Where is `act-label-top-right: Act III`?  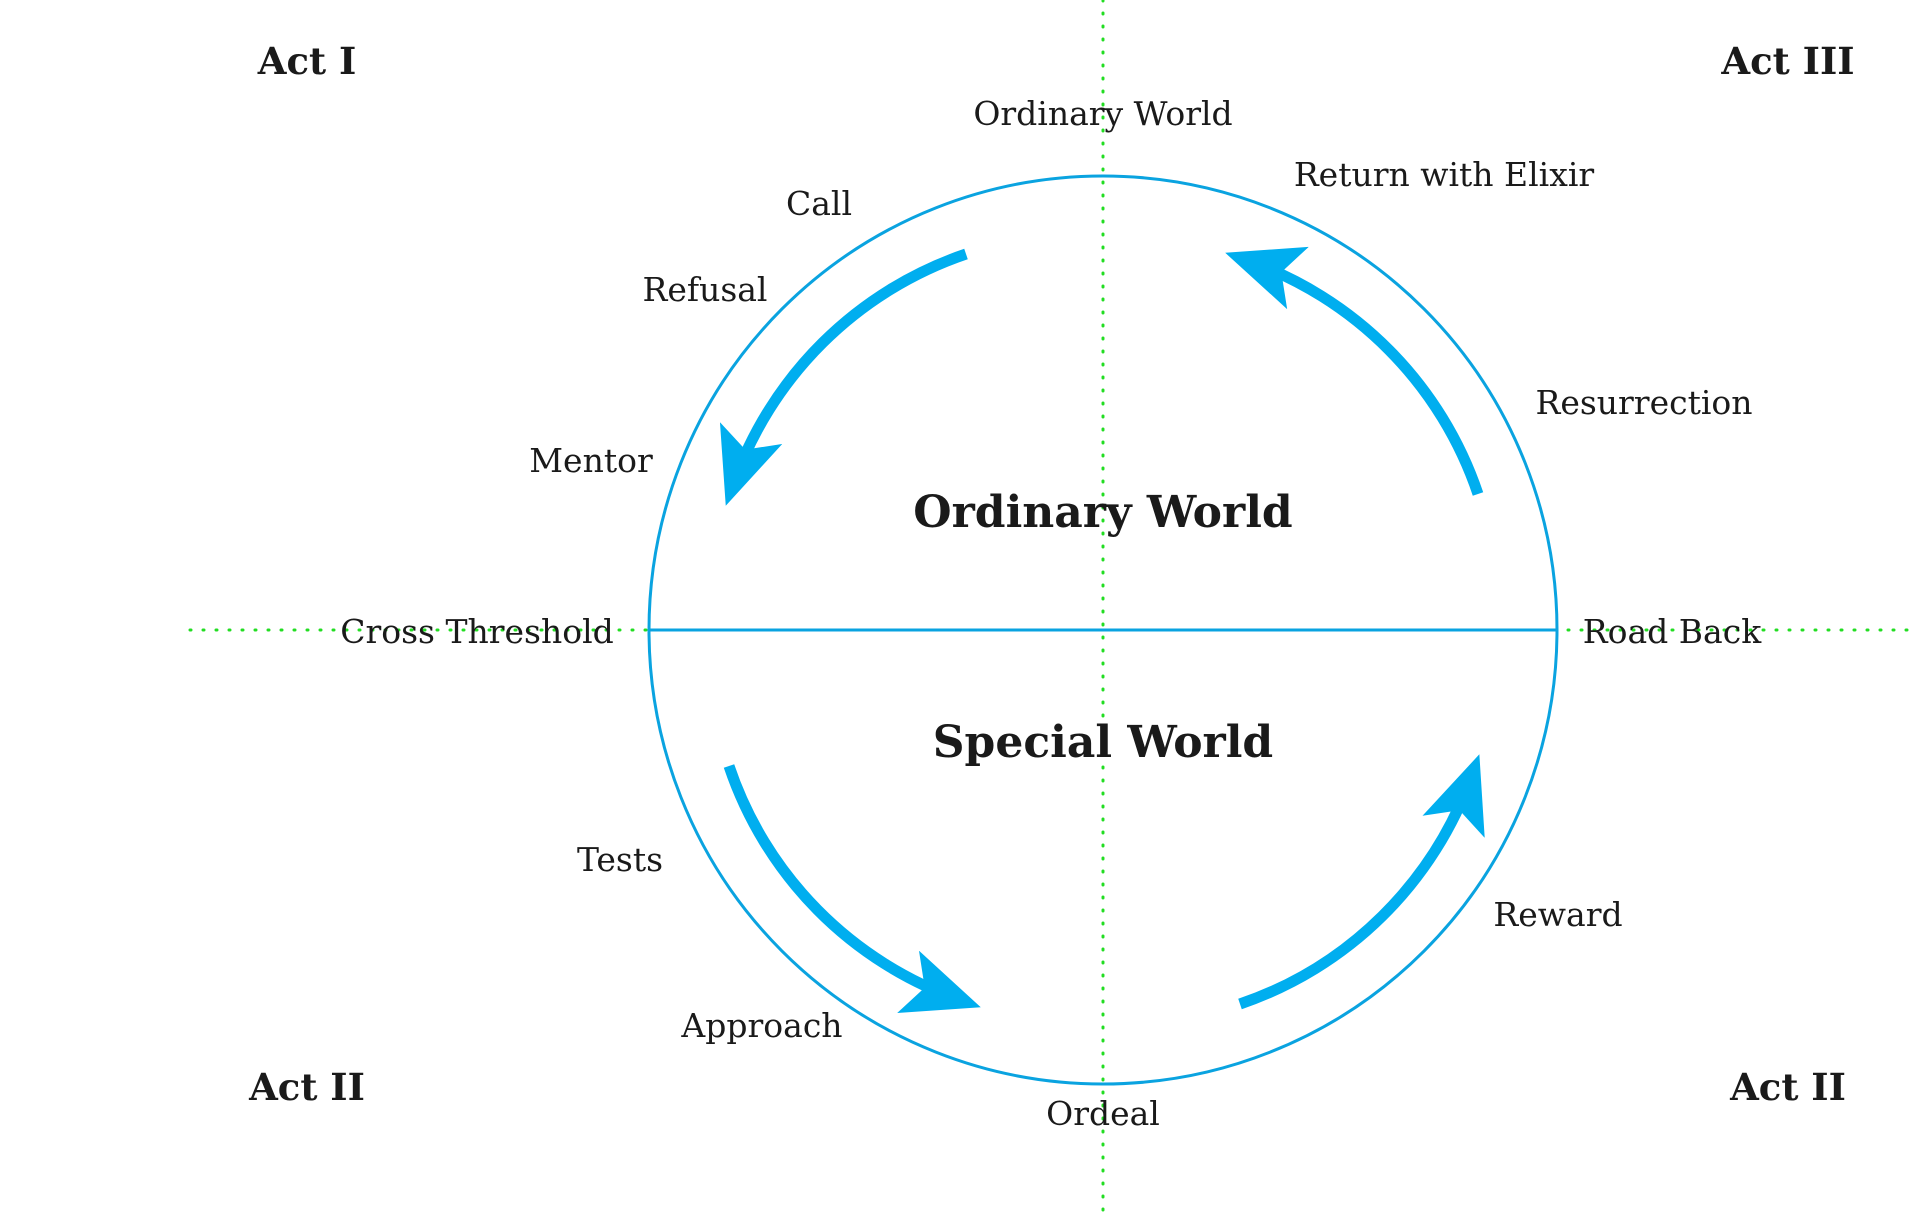
act-label-top-right: Act III is located at coordinates (1787, 61).